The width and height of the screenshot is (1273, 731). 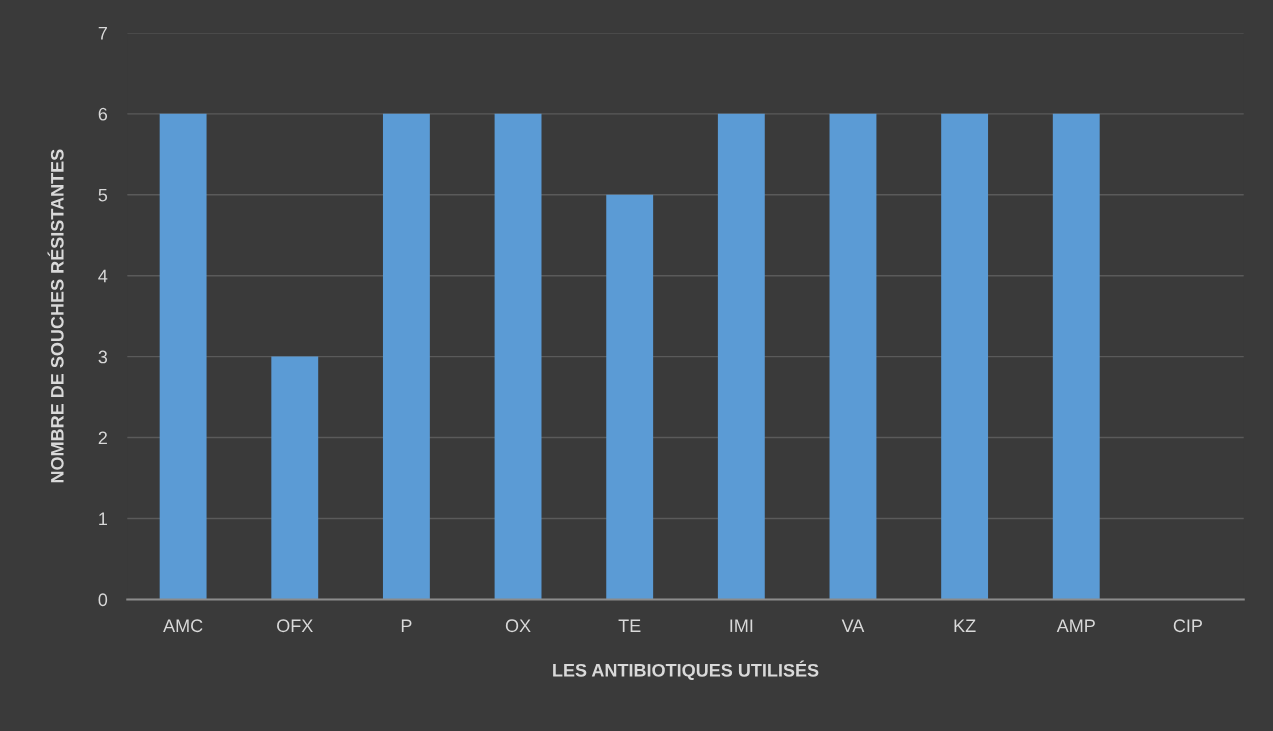 I want to click on y-tick-label: 5, so click(x=103, y=195).